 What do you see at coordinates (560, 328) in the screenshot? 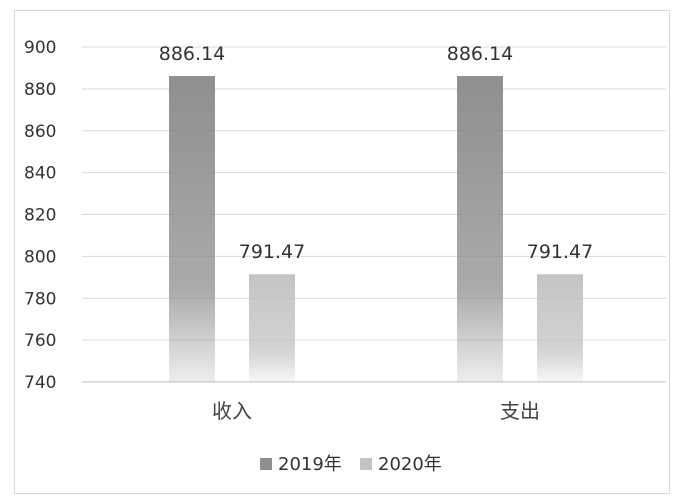
I see `bar-series2-cat2` at bounding box center [560, 328].